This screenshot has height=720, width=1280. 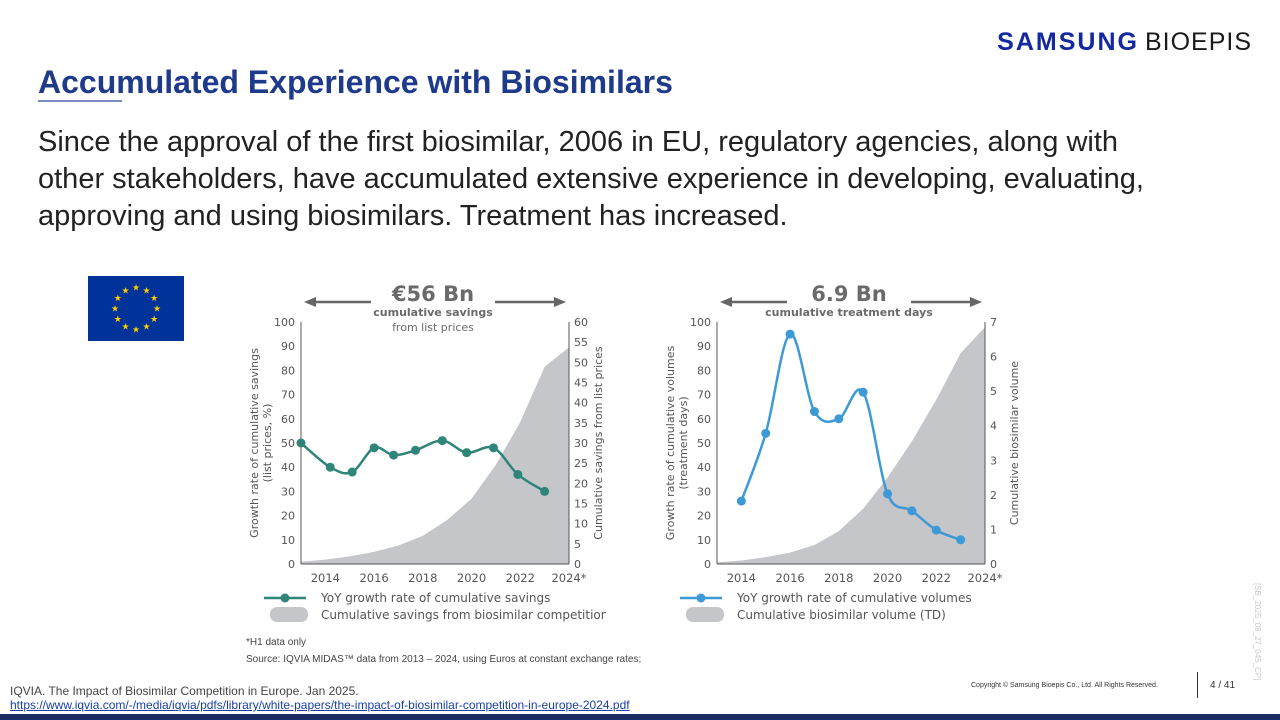 I want to click on savings-left-axis-title: (list prices, %), so click(x=267, y=443).